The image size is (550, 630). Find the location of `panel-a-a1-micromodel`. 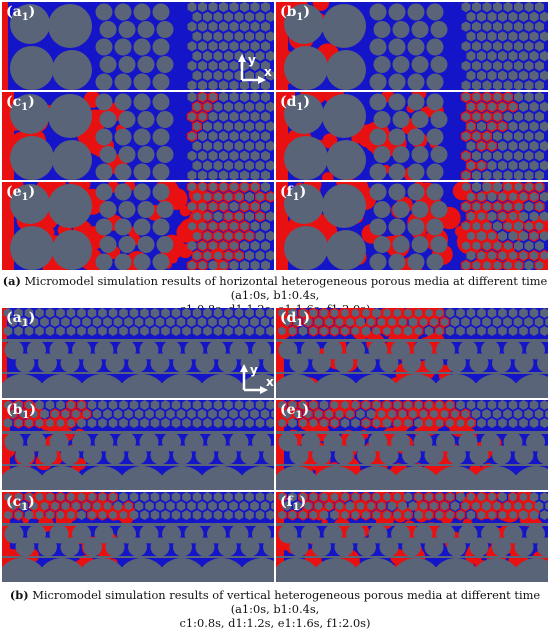

panel-a-a1-micromodel is located at coordinates (138, 46).